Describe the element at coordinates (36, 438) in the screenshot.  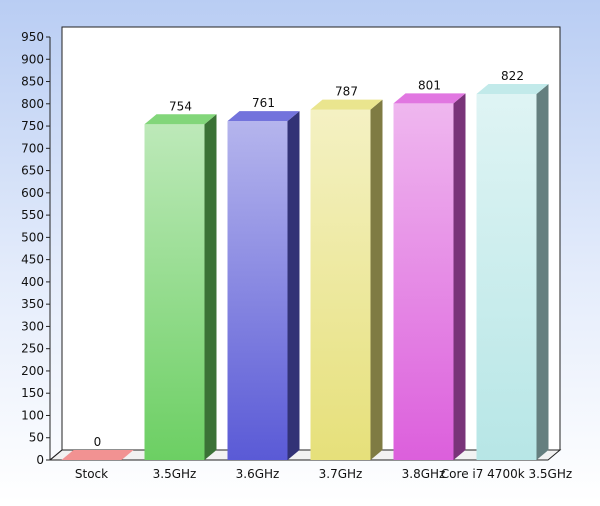
I see `y-tick-label: 50` at that location.